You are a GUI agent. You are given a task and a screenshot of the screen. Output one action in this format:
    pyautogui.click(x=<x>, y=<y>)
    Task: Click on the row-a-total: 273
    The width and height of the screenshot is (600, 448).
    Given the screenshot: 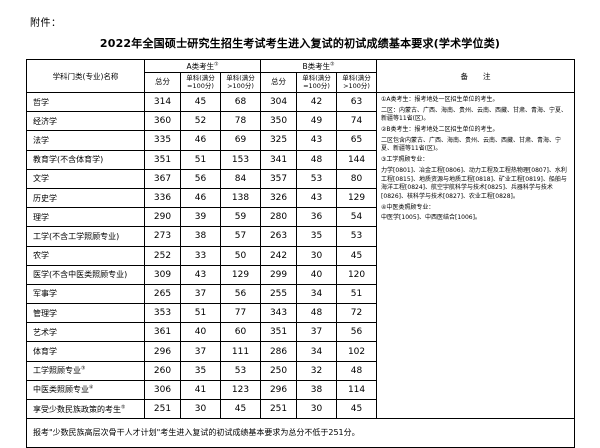 What is the action you would take?
    pyautogui.click(x=162, y=236)
    